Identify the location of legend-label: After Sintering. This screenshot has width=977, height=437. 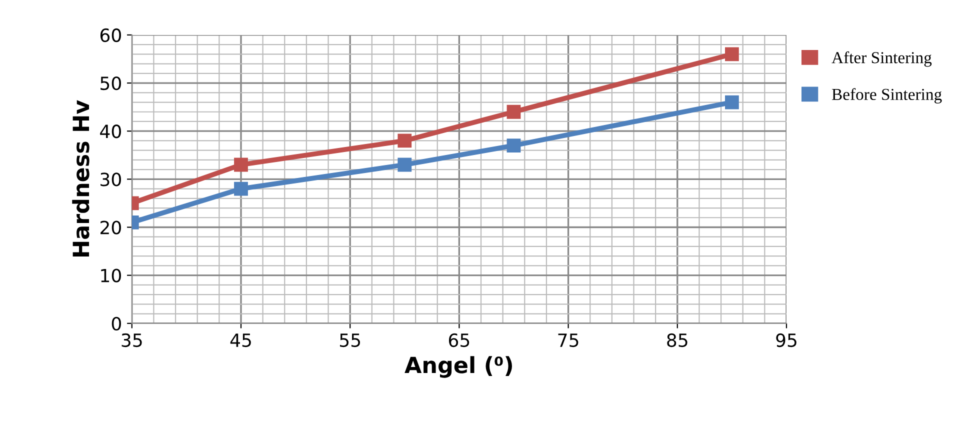
(882, 59).